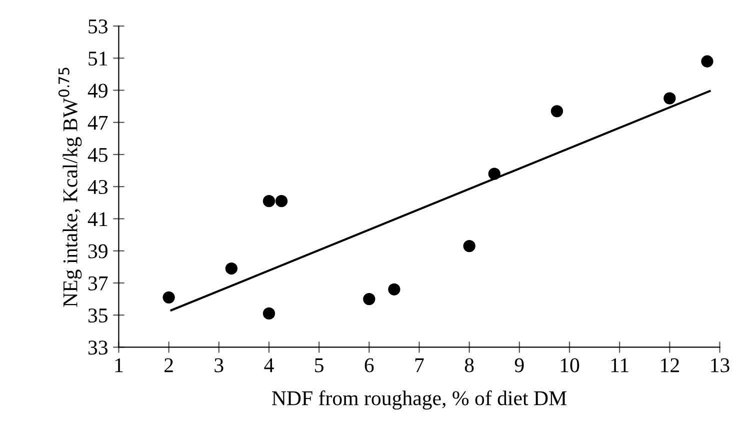 The width and height of the screenshot is (742, 434). Describe the element at coordinates (98, 347) in the screenshot. I see `y-tick-label: 33` at that location.